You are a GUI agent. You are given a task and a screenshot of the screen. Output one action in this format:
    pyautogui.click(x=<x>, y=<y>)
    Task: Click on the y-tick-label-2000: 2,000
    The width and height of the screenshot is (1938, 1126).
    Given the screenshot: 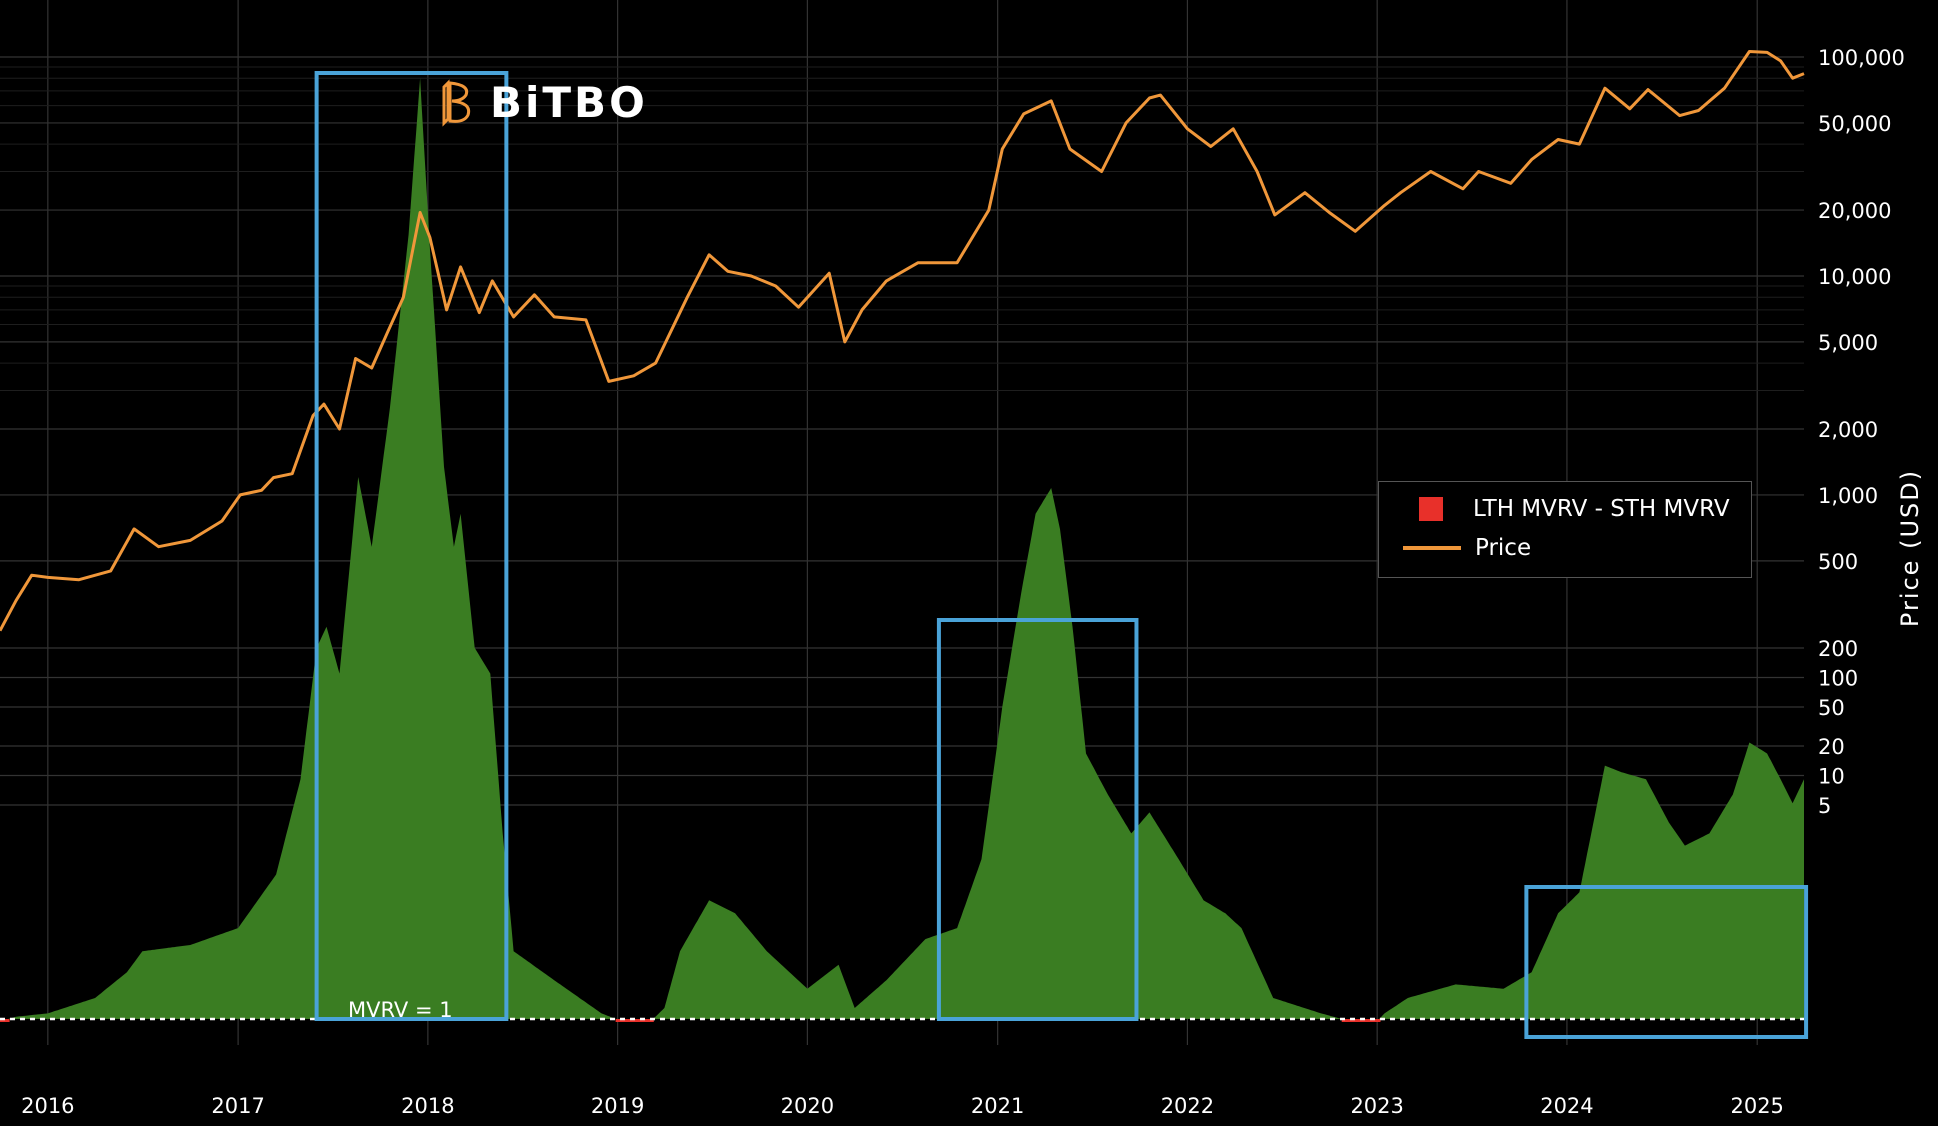 What is the action you would take?
    pyautogui.click(x=1848, y=430)
    